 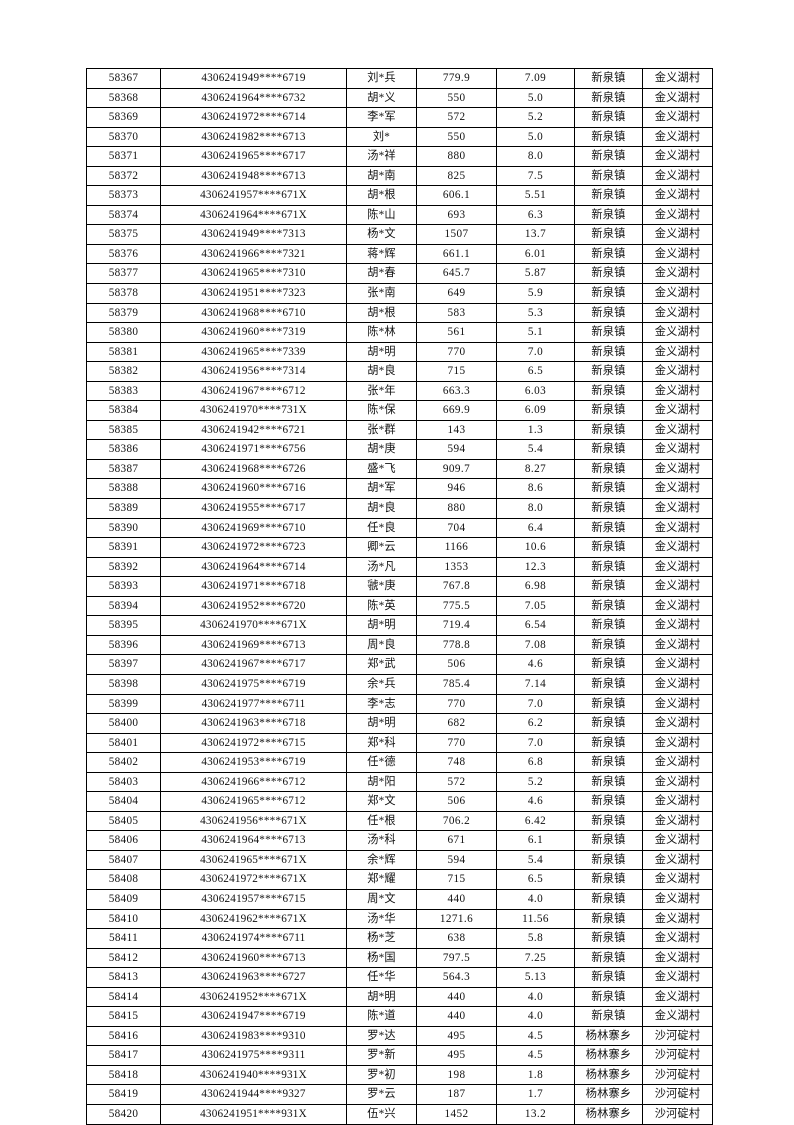 What do you see at coordinates (381, 1055) in the screenshot?
I see `cell-name: 罗*新` at bounding box center [381, 1055].